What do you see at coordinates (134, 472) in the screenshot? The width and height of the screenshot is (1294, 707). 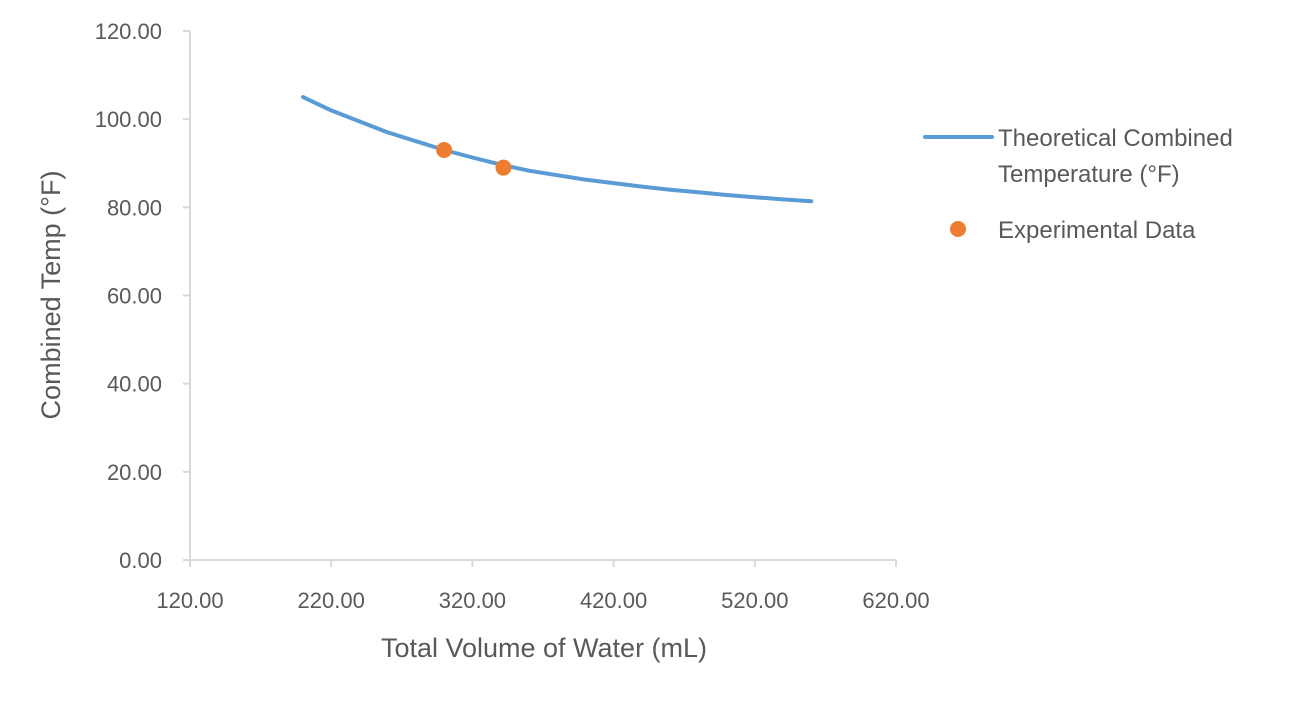 I see `y-tick-label: 20.00` at bounding box center [134, 472].